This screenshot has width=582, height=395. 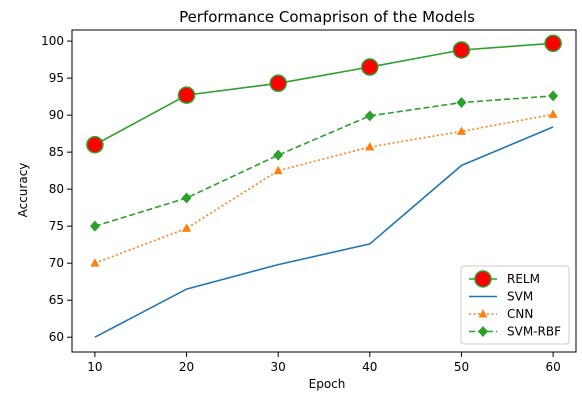 I want to click on y-tick-label: 95, so click(x=56, y=78).